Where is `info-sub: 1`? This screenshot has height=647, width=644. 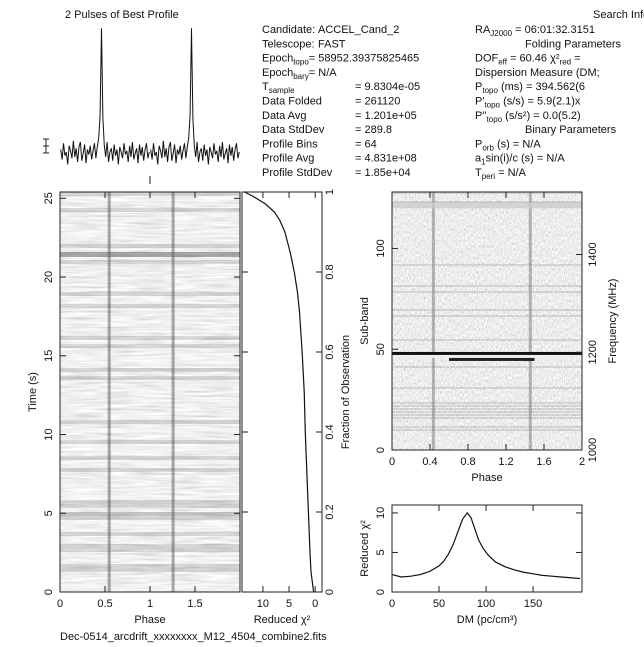
info-sub: 1 is located at coordinates (483, 162).